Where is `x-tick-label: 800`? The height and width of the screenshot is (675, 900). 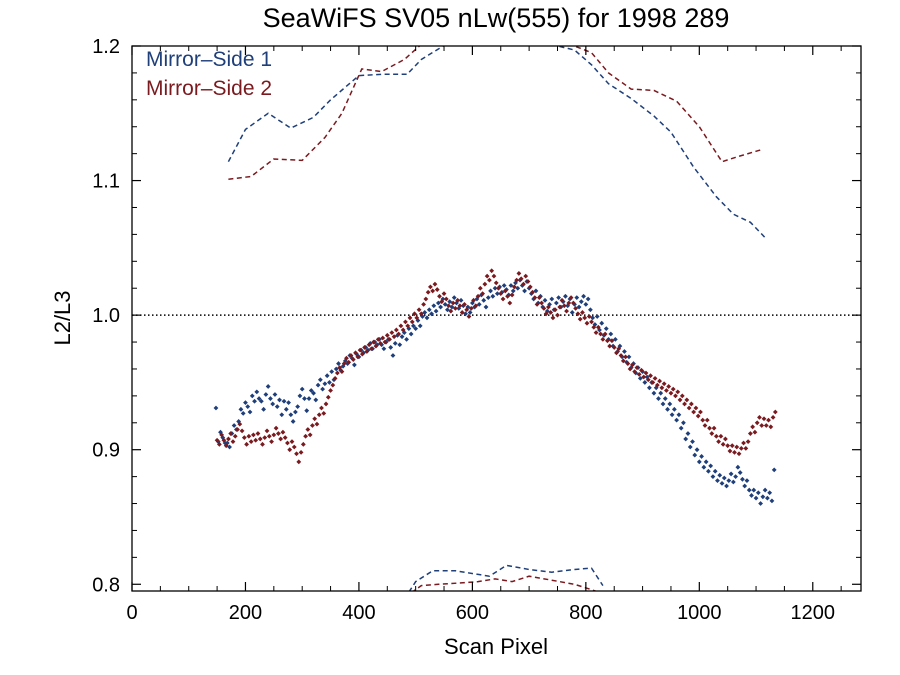
x-tick-label: 800 is located at coordinates (585, 613).